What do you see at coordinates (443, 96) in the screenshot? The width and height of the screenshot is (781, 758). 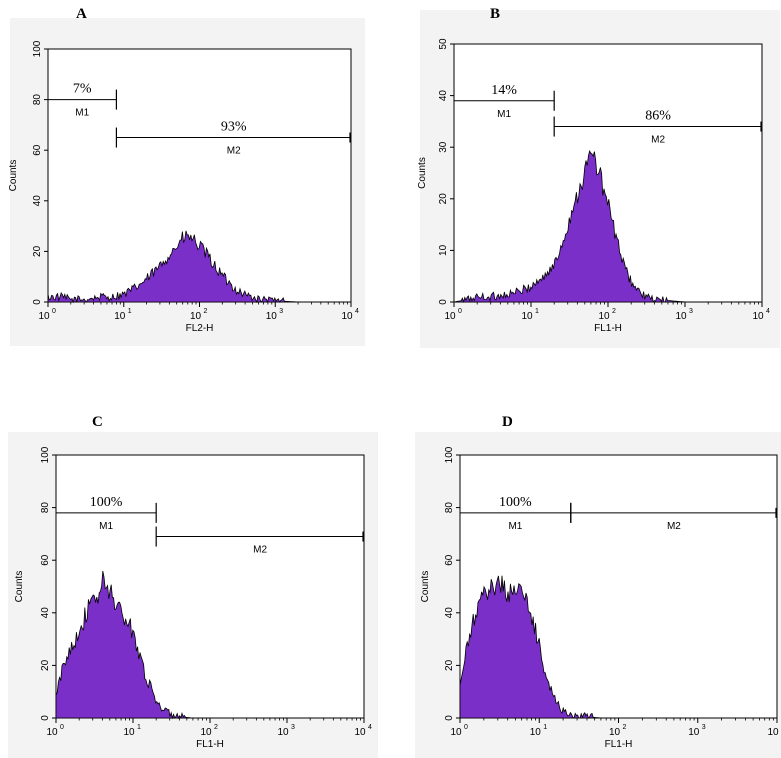 I see `y-tick-label-b-40: 40` at bounding box center [443, 96].